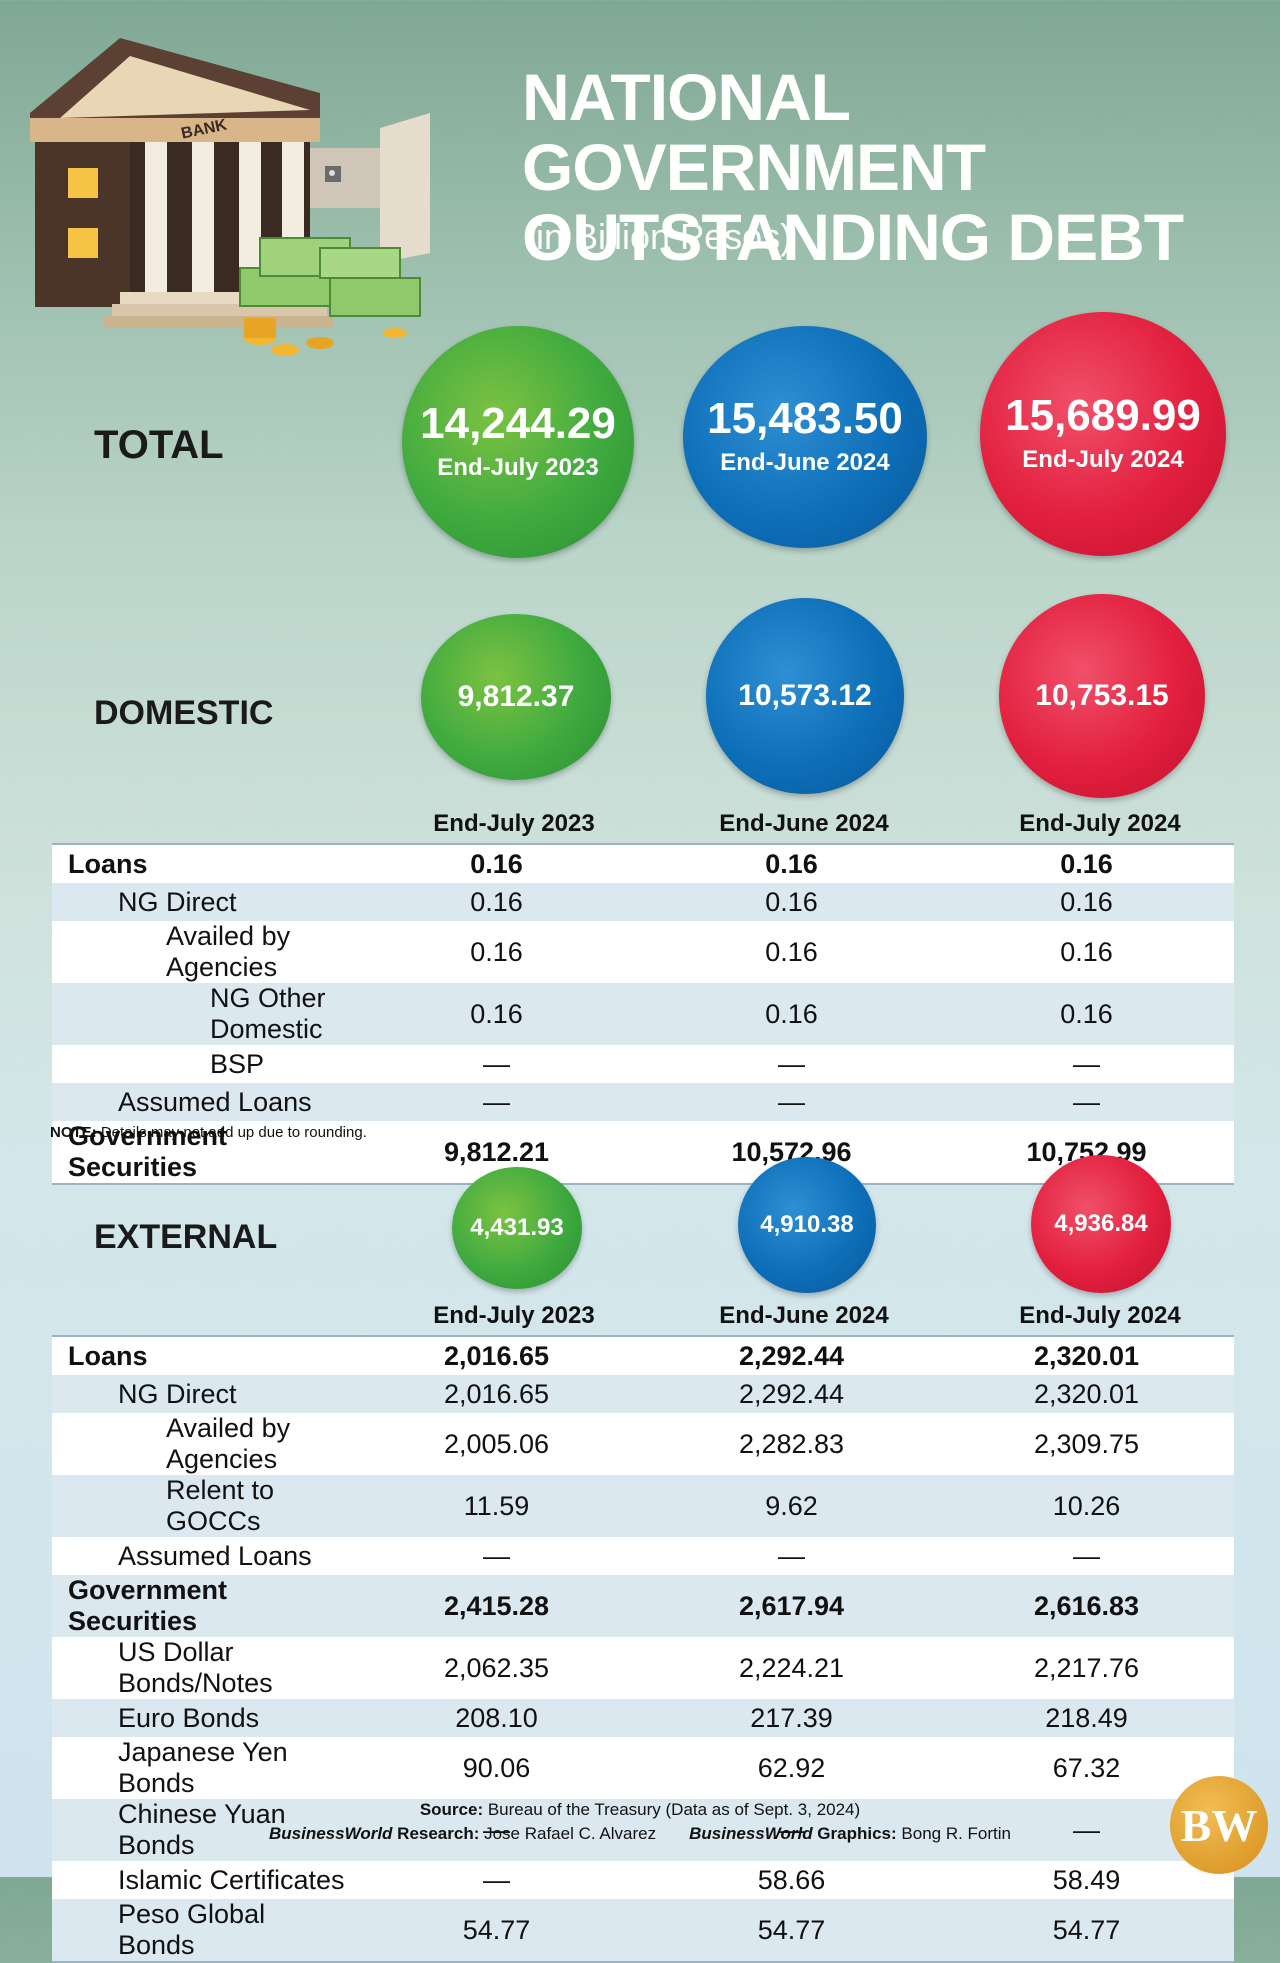 The width and height of the screenshot is (1280, 1963). What do you see at coordinates (230, 197) in the screenshot?
I see `bank-illustration: BANK` at bounding box center [230, 197].